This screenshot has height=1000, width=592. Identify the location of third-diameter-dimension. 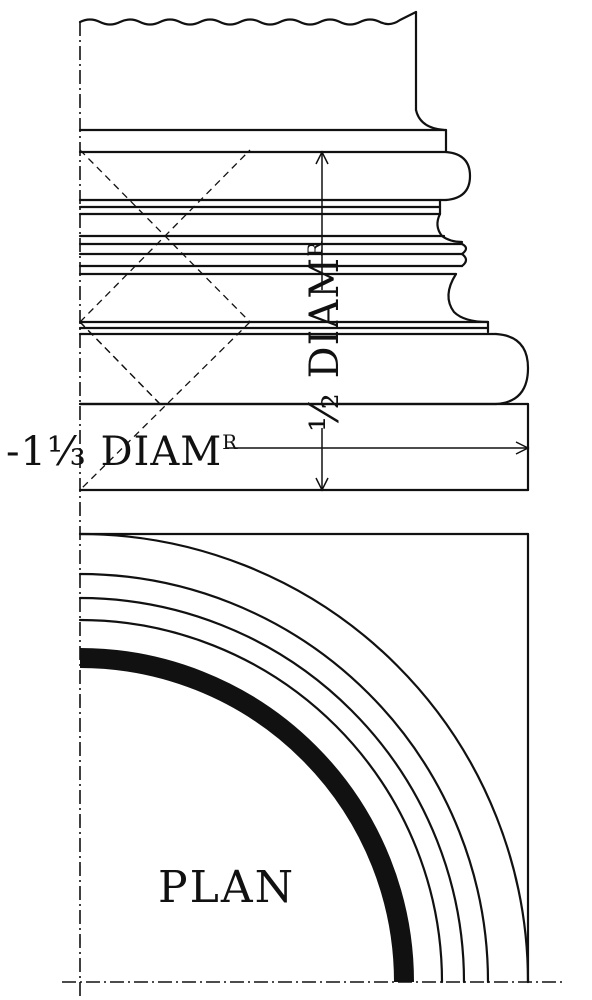
(378, 448).